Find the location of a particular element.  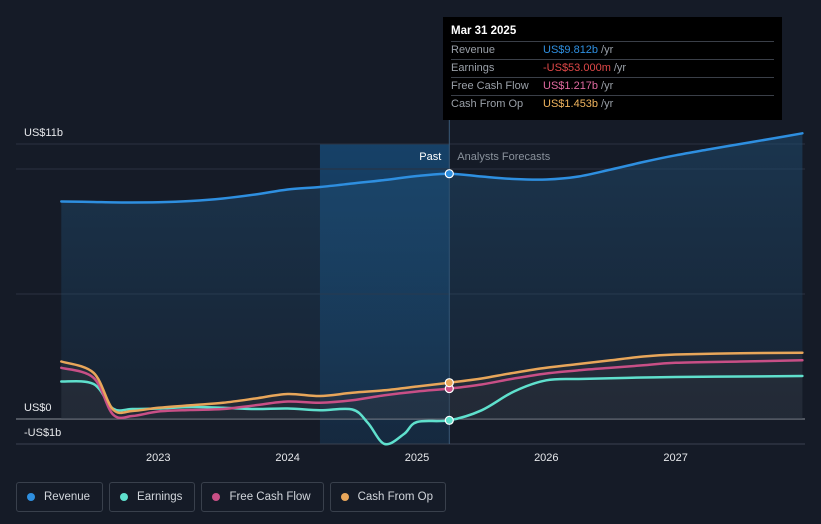

y-axis-label-zero: US$0 is located at coordinates (38, 408).